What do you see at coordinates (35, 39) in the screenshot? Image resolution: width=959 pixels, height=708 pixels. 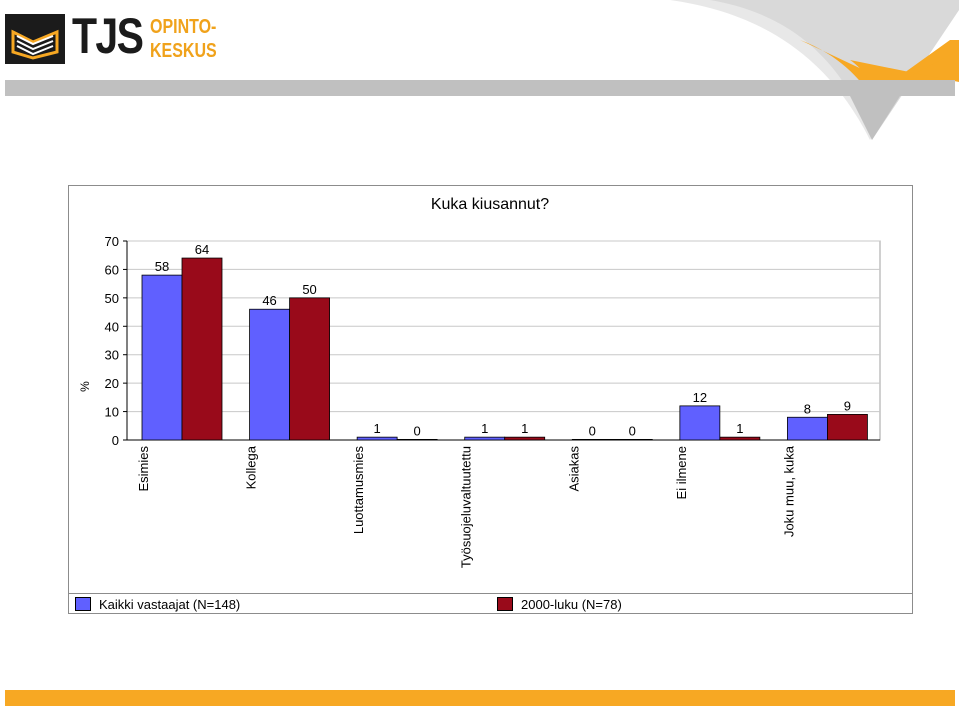 I see `logo-book-icon` at bounding box center [35, 39].